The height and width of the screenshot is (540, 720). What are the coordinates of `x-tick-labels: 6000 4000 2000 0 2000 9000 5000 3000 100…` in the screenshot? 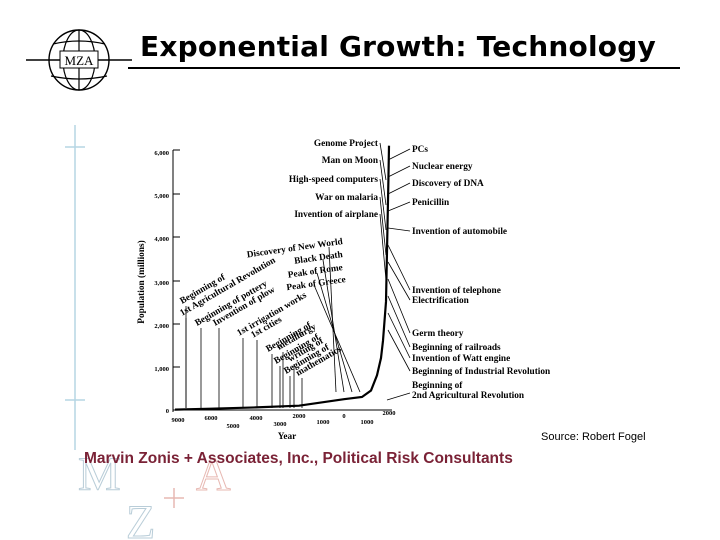 It's located at (284, 420).